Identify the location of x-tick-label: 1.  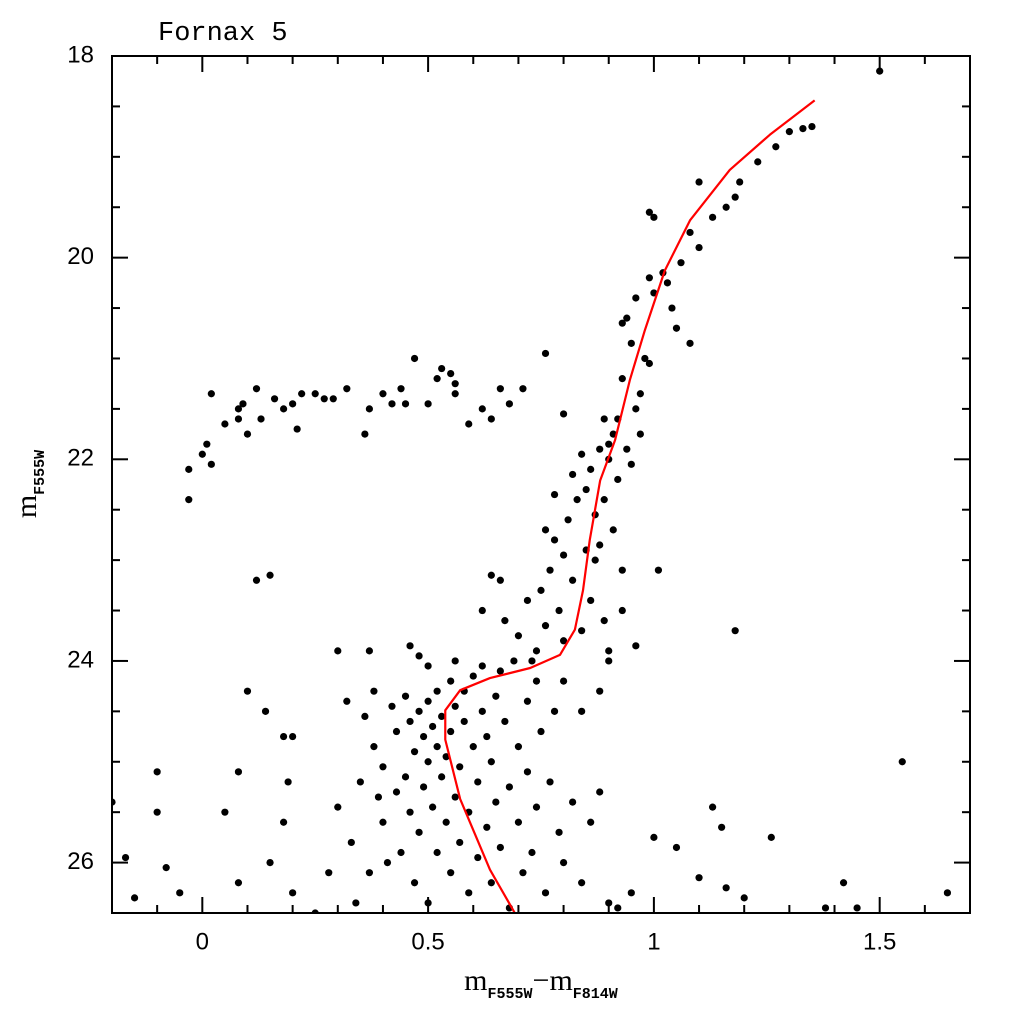
(653, 941).